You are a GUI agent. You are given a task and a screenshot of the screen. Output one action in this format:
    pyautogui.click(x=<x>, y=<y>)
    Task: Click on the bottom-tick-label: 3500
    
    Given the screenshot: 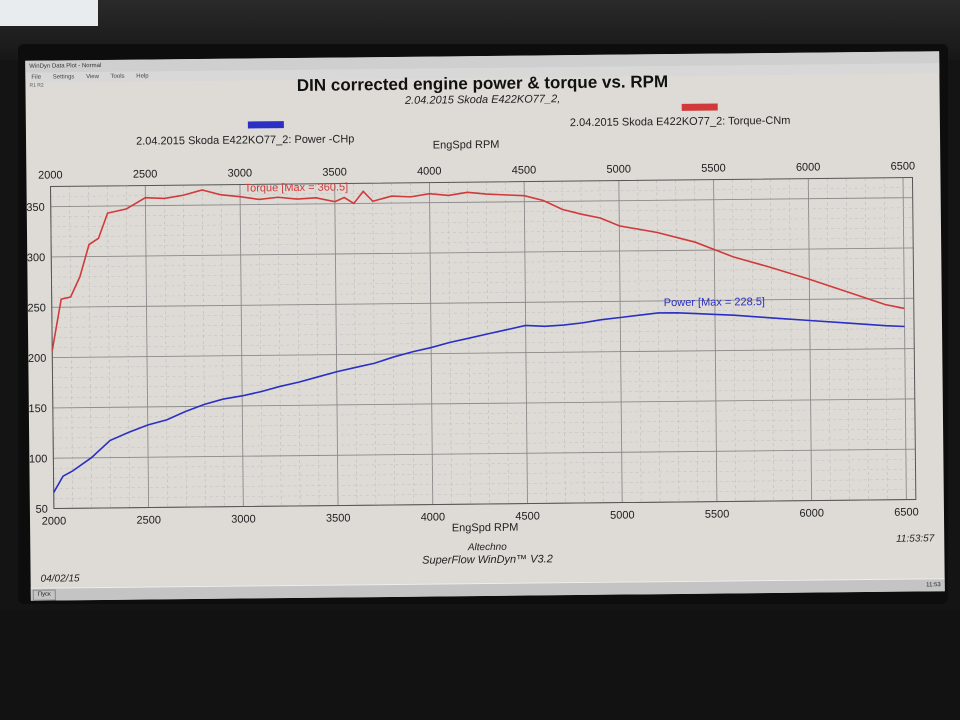 What is the action you would take?
    pyautogui.click(x=338, y=518)
    